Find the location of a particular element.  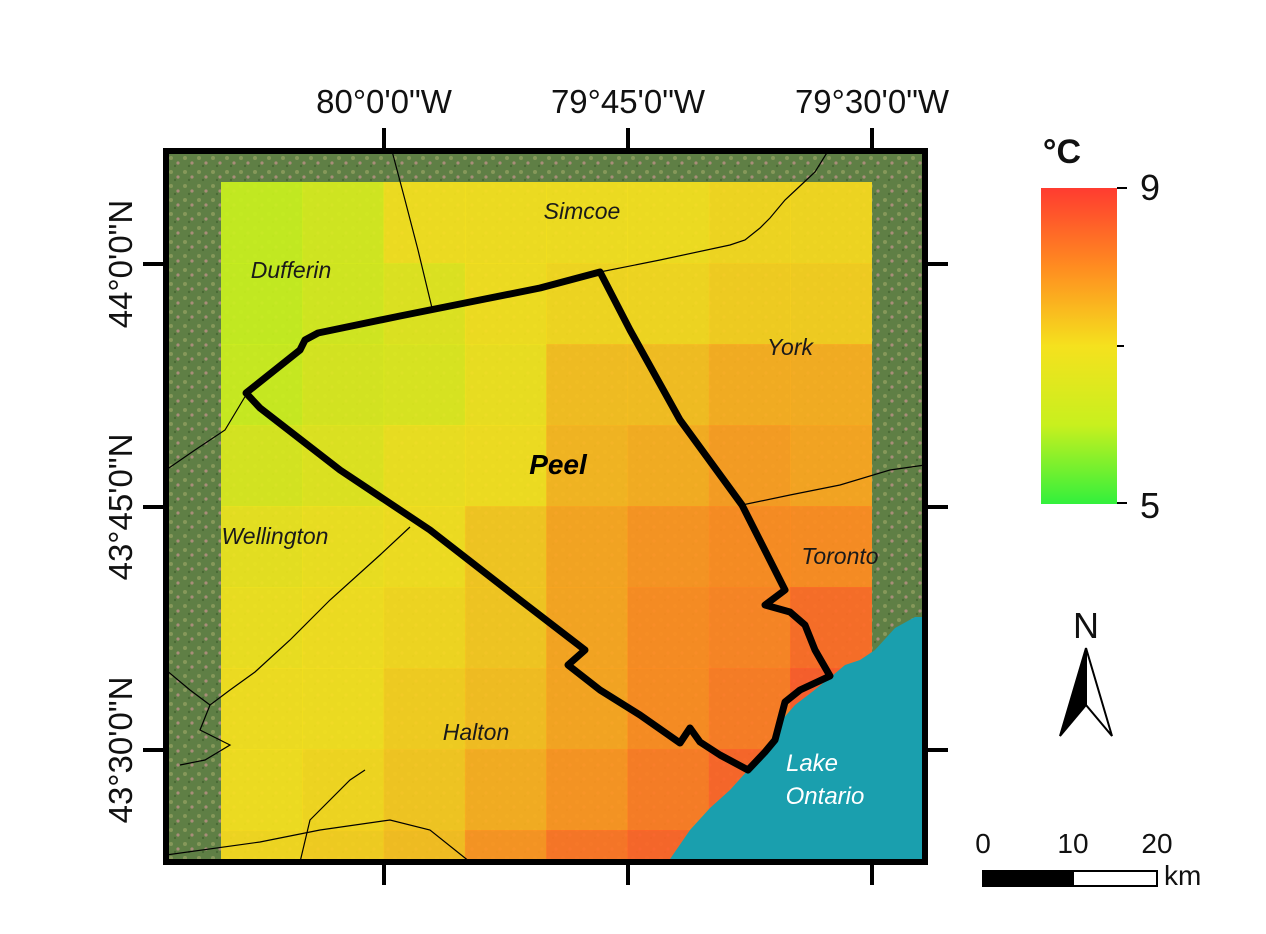

region-label-dufferin: Dufferin is located at coordinates (291, 270).